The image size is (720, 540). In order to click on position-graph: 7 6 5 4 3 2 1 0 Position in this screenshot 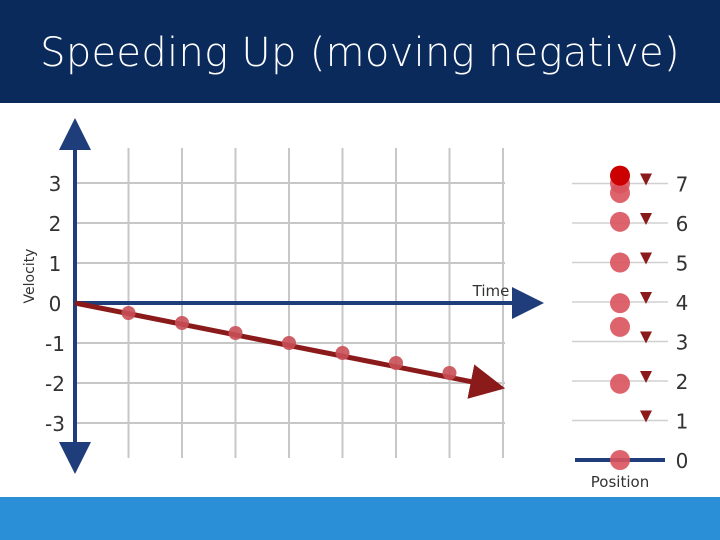, I will do `click(630, 328)`.